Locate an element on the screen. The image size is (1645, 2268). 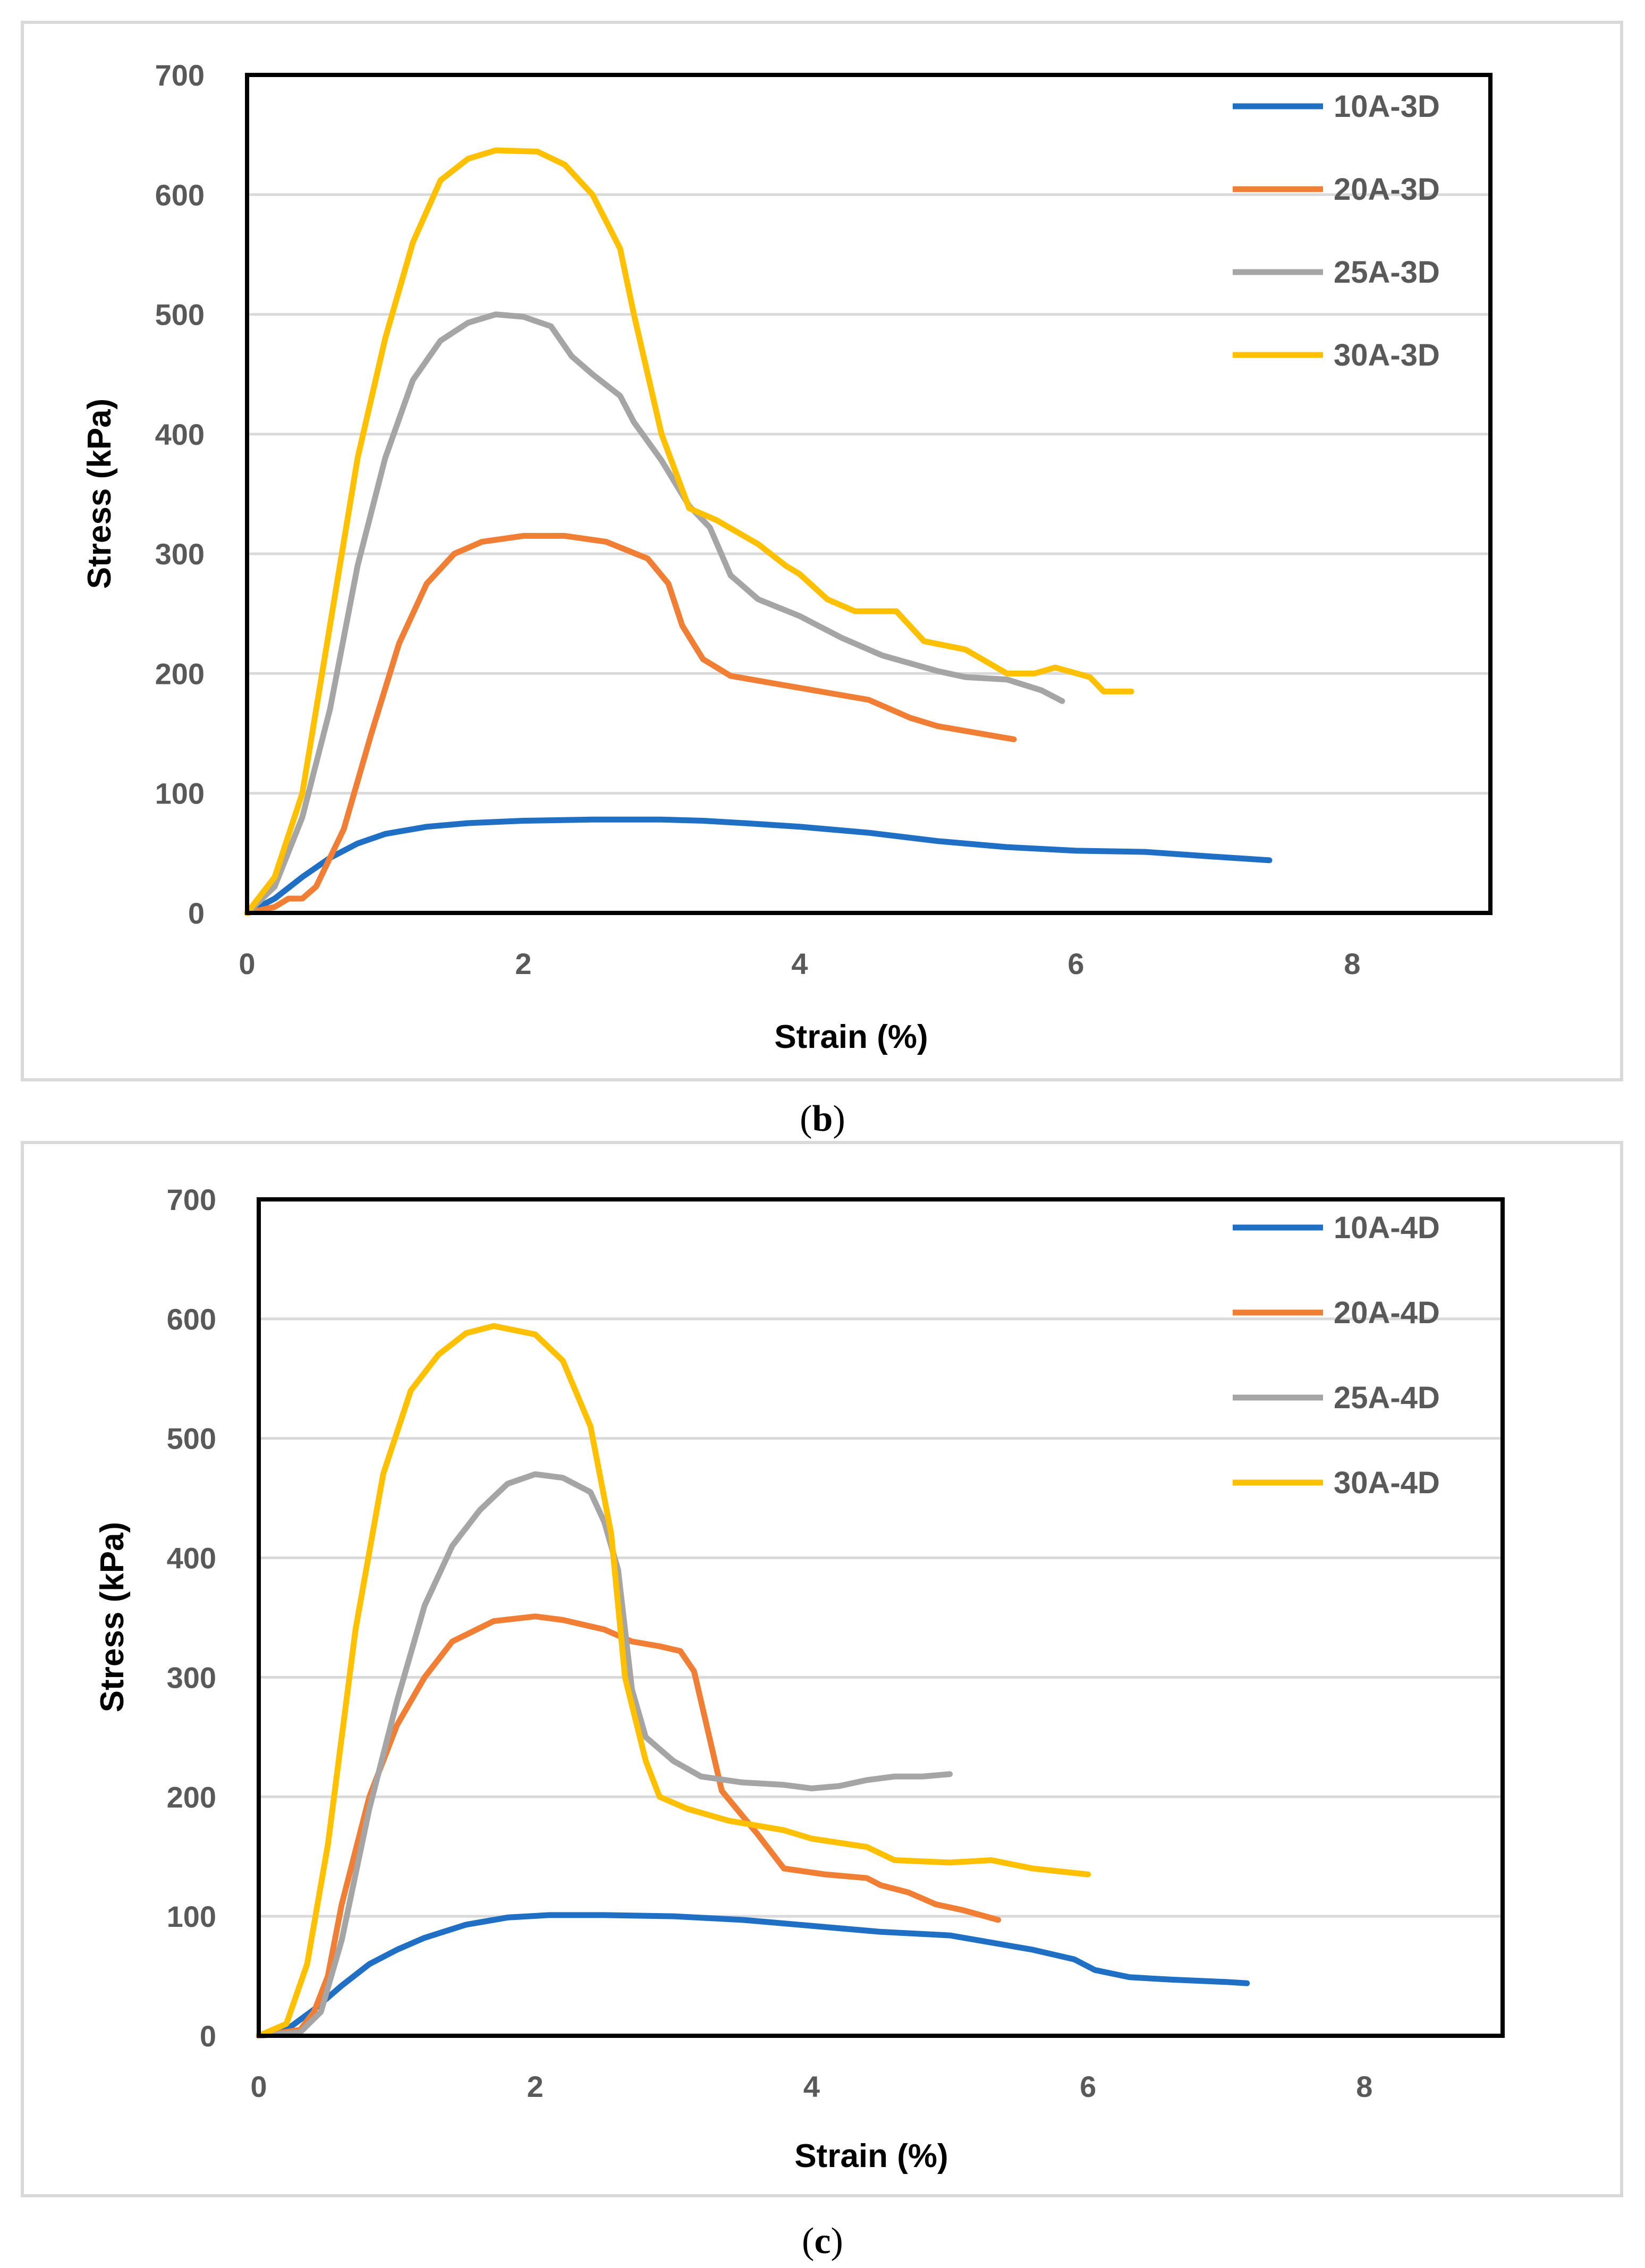
chart-b-caption: (b) is located at coordinates (822, 1118).